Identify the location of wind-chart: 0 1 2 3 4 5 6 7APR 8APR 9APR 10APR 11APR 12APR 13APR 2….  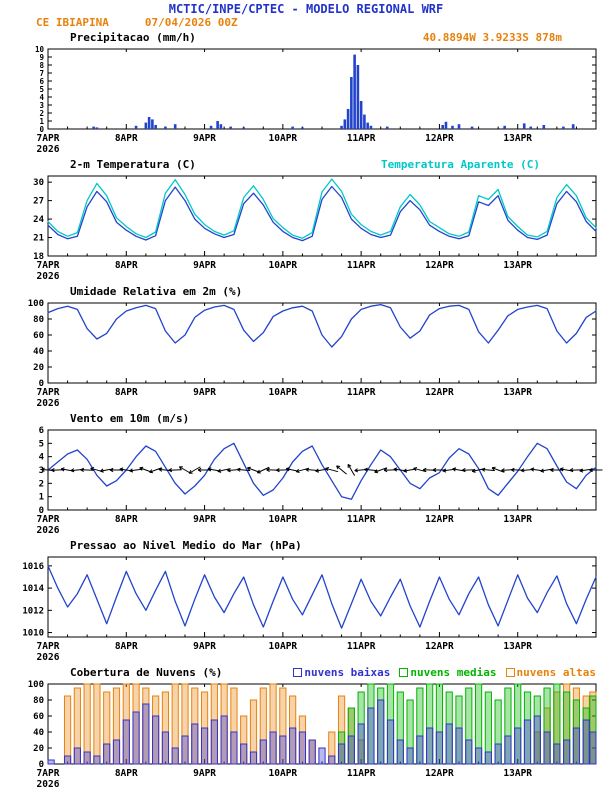
(306, 482).